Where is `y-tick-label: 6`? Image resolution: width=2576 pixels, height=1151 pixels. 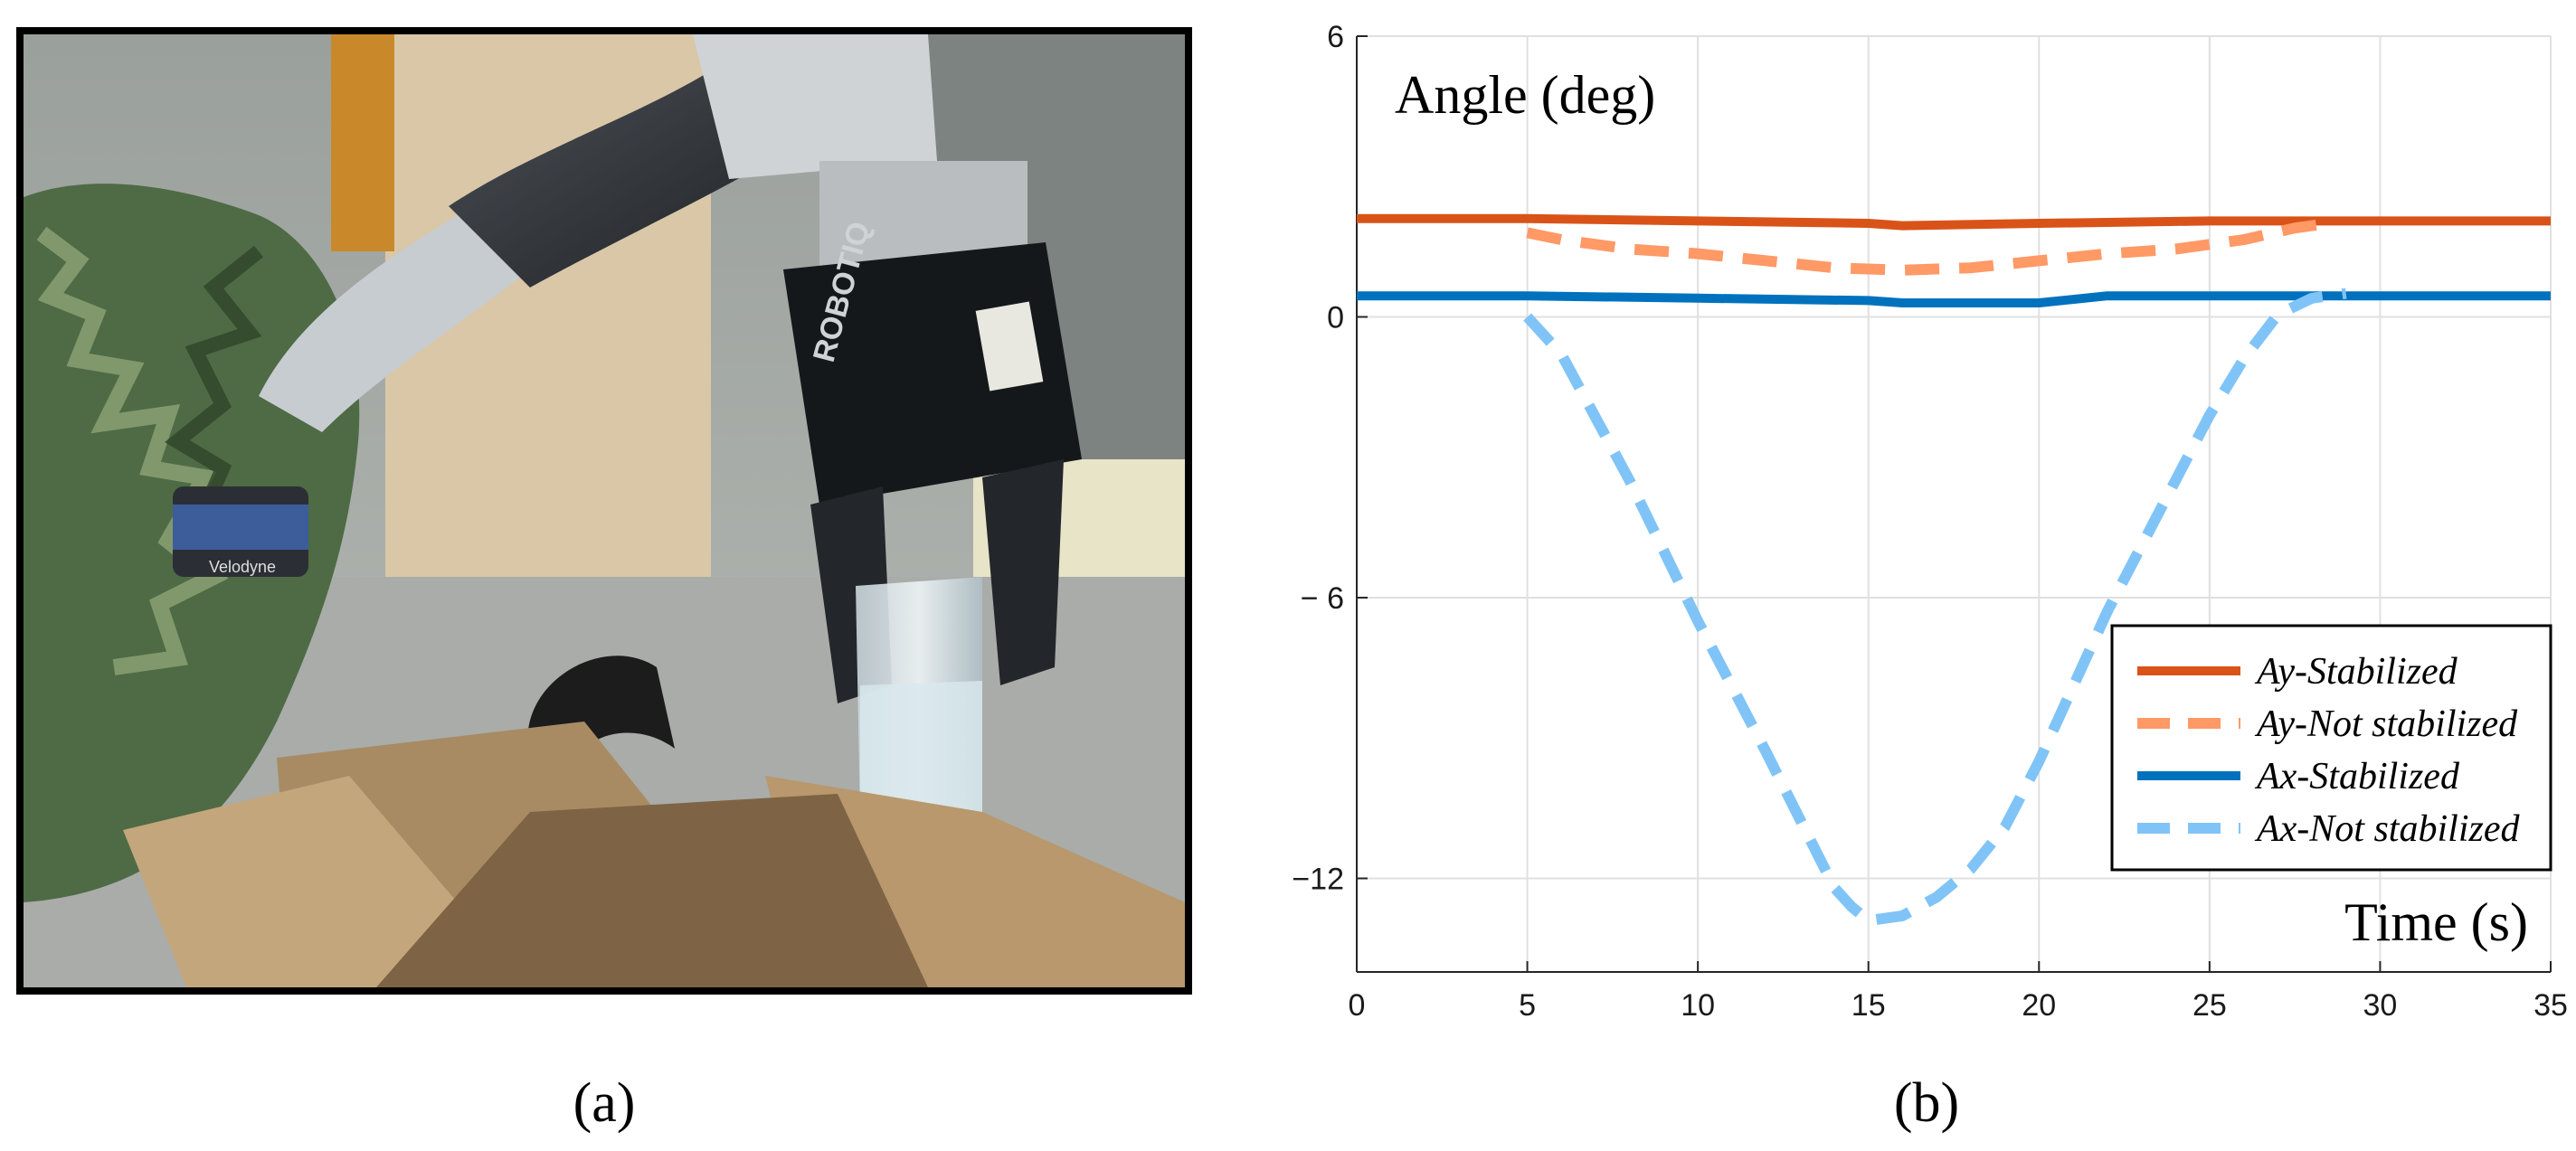
y-tick-label: 6 is located at coordinates (1335, 37).